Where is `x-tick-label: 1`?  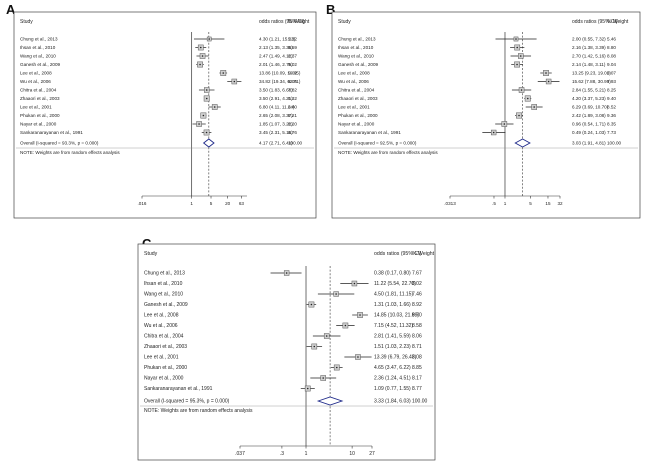
x-tick-label: 1 is located at coordinates (505, 203).